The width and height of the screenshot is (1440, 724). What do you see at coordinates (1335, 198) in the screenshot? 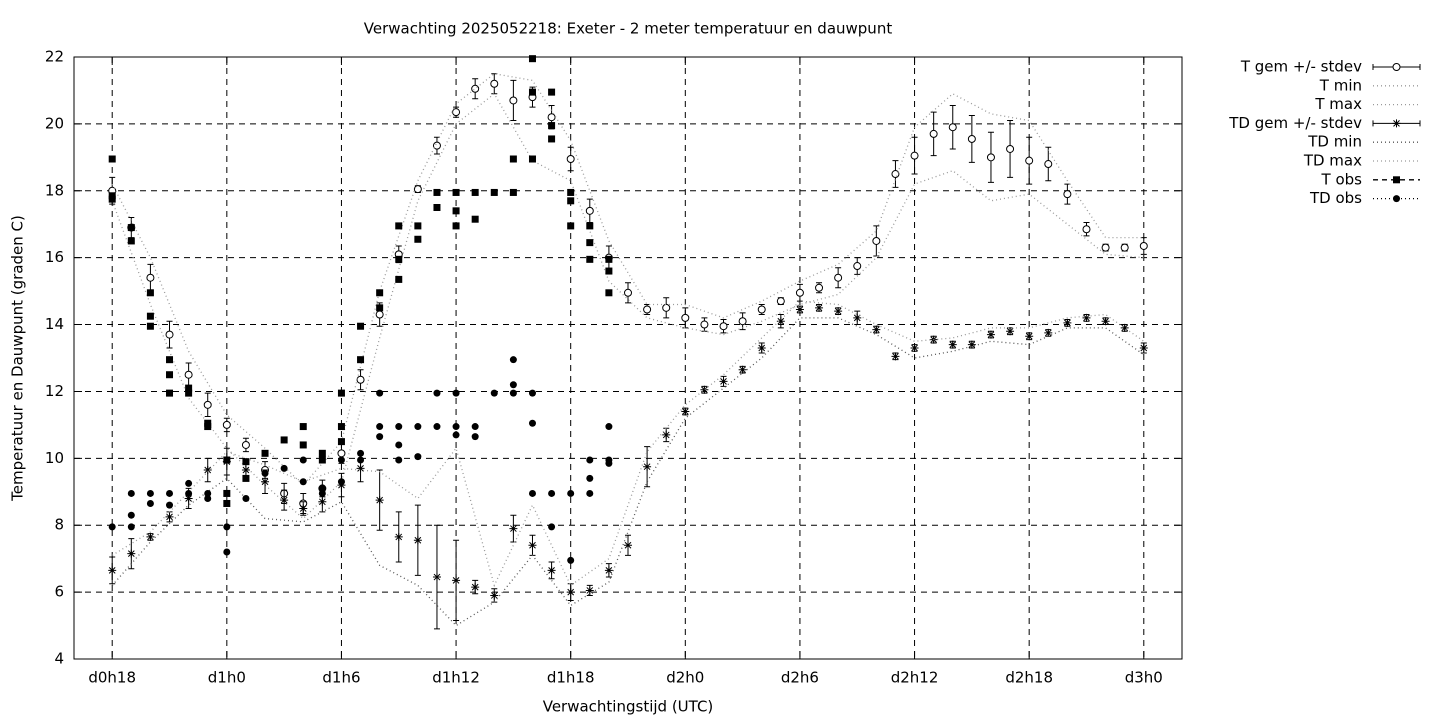
I see `legend-label: TD obs` at bounding box center [1335, 198].